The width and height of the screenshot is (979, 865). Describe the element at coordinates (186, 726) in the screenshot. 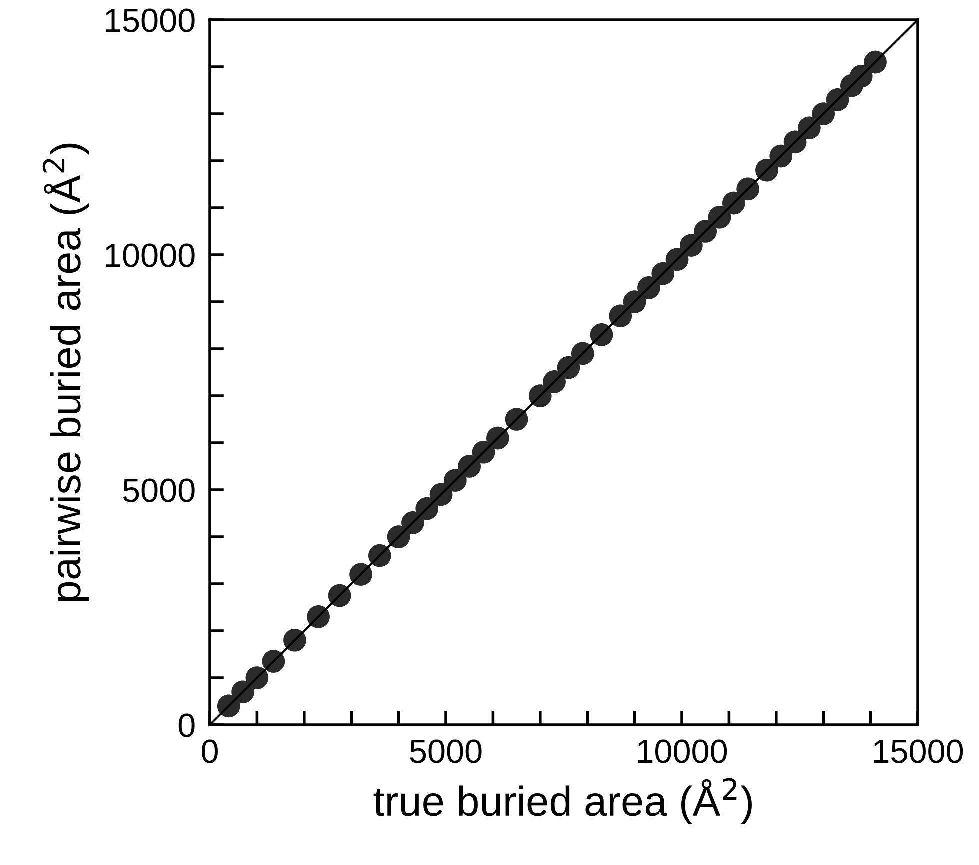

I see `y-tick-label: 0` at that location.